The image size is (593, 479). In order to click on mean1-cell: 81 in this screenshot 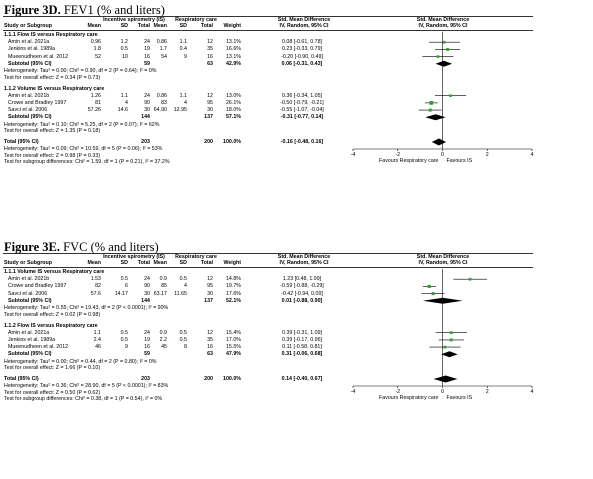, I will do `click(98, 102)`.